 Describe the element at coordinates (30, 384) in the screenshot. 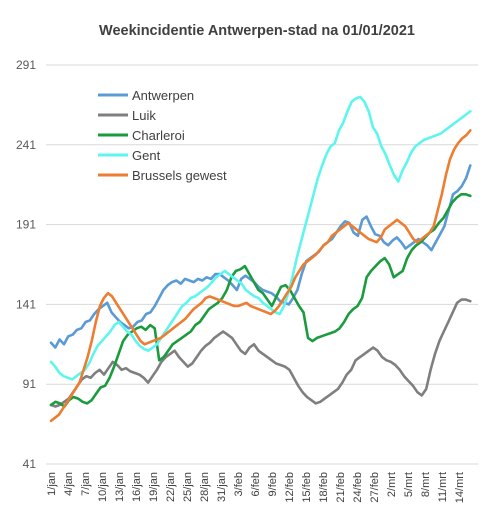

I see `y-tick-label: 91` at that location.